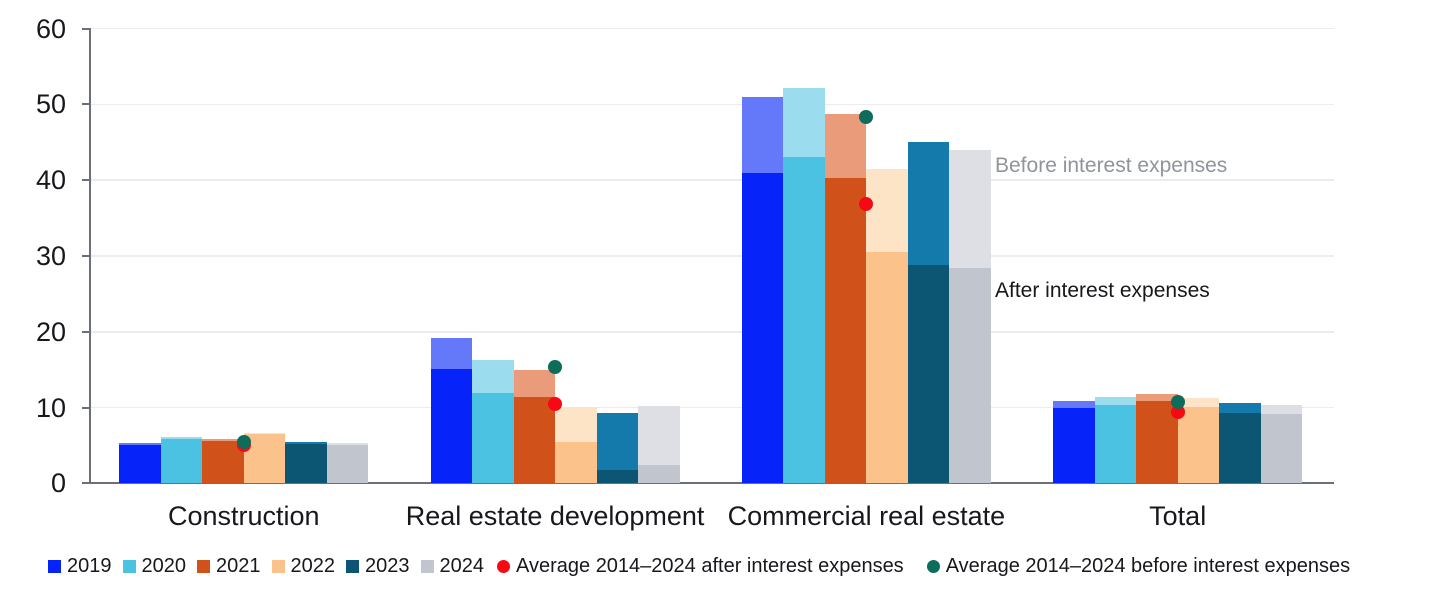 This screenshot has width=1445, height=599. I want to click on bar-after-2024-real-estate-development, so click(659, 474).